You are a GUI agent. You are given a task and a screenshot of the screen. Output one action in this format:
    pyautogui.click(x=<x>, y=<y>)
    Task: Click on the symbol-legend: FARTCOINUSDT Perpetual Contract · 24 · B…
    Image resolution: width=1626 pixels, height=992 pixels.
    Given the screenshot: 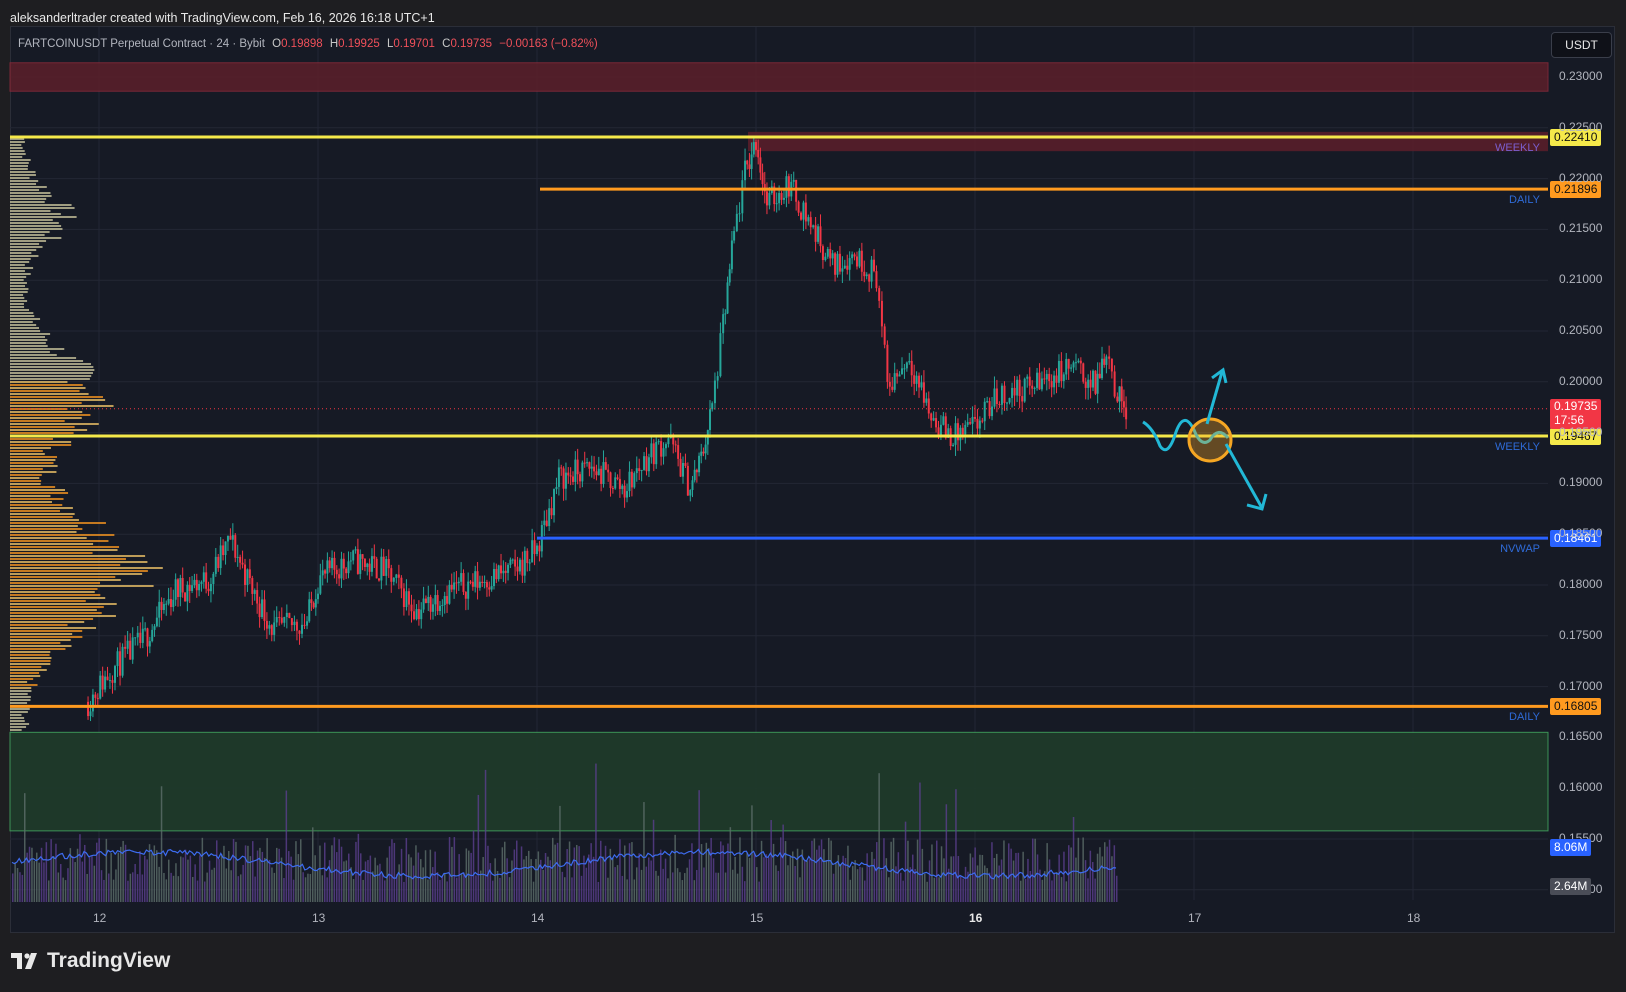 What is the action you would take?
    pyautogui.click(x=308, y=44)
    